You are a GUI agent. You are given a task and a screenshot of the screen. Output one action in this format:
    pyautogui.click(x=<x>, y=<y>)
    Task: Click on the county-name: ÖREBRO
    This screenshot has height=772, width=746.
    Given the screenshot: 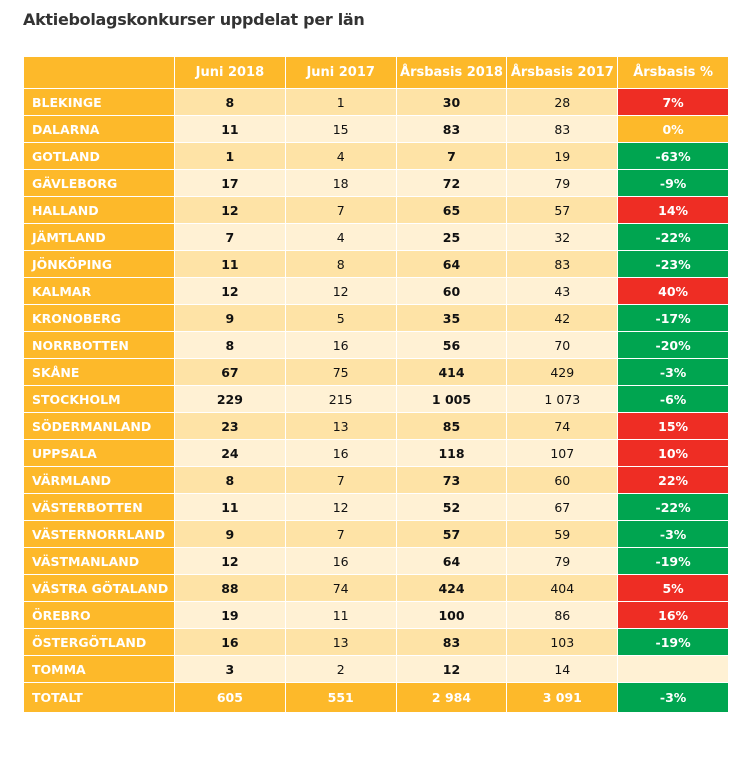 What is the action you would take?
    pyautogui.click(x=99, y=615)
    